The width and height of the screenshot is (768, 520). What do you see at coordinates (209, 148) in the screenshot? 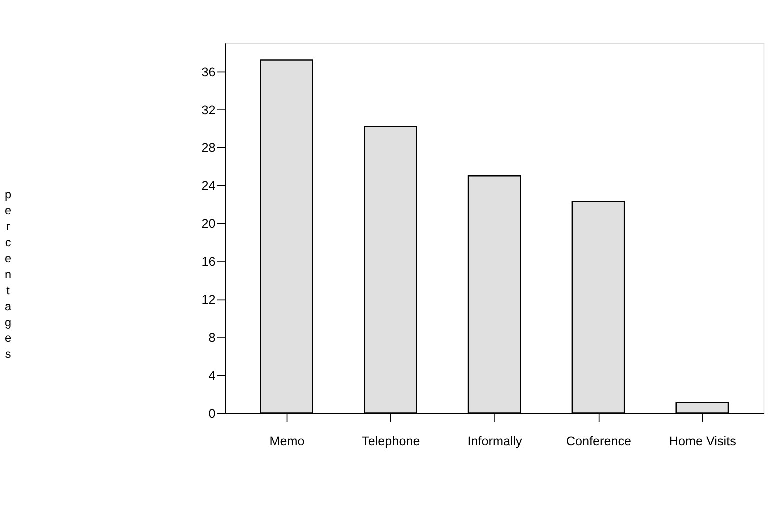
I see `y-tick-label: 28` at bounding box center [209, 148].